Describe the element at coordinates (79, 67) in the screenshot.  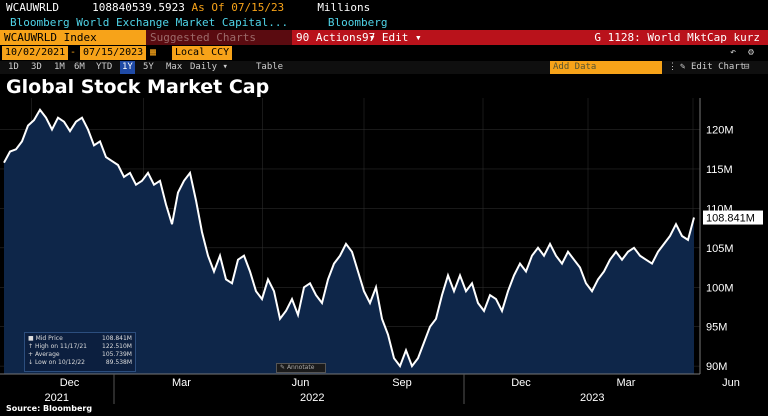
I see `range-6m: 6M` at that location.